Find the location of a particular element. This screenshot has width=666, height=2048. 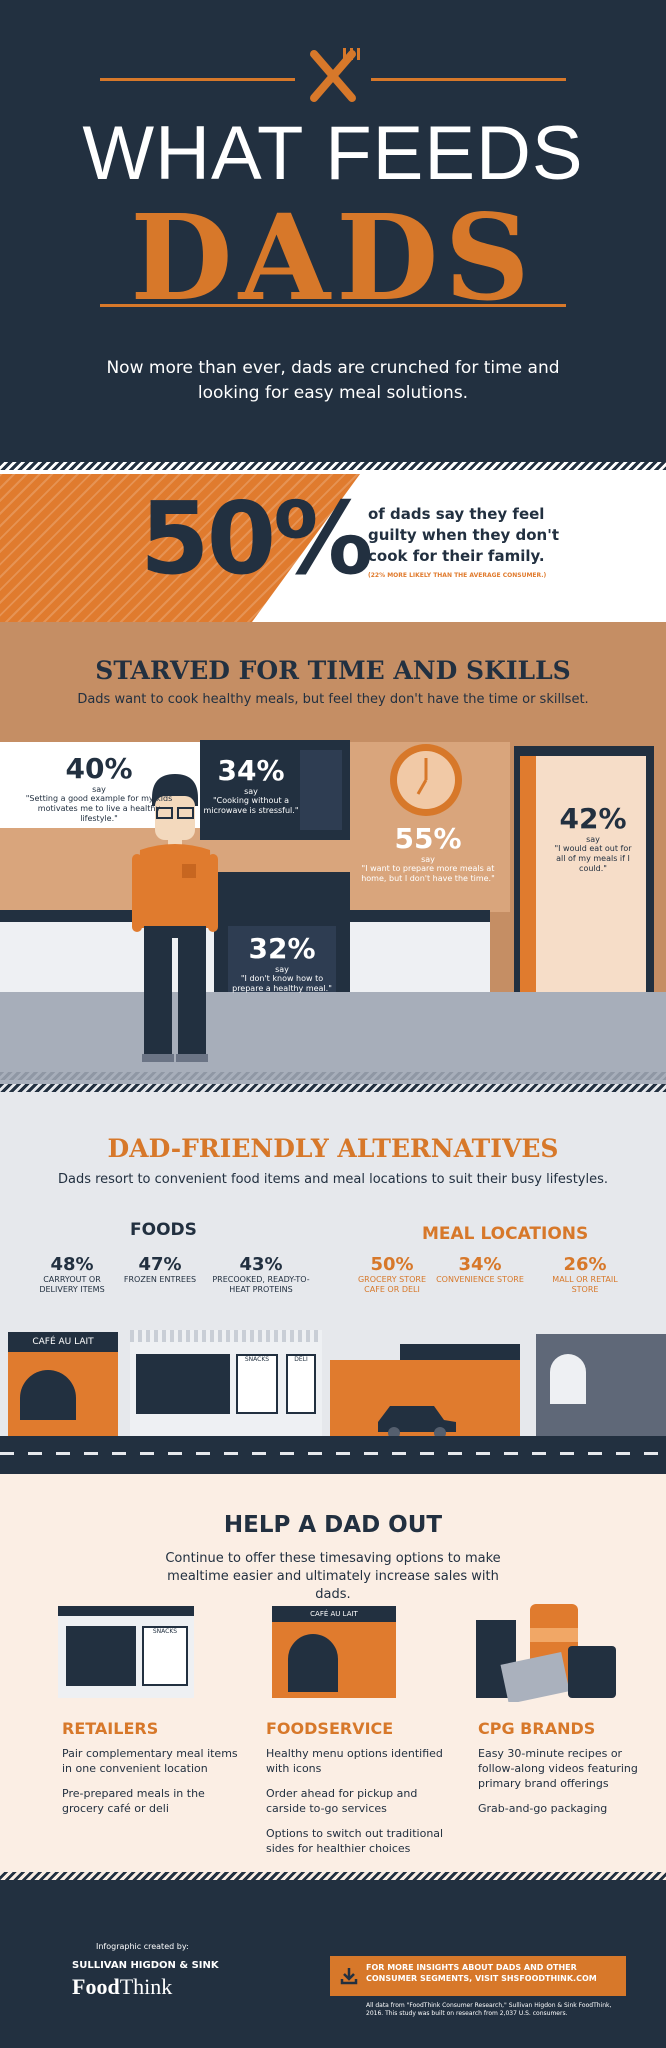

foodservice-sign: CAFÉ AU LAIT is located at coordinates (334, 1614).